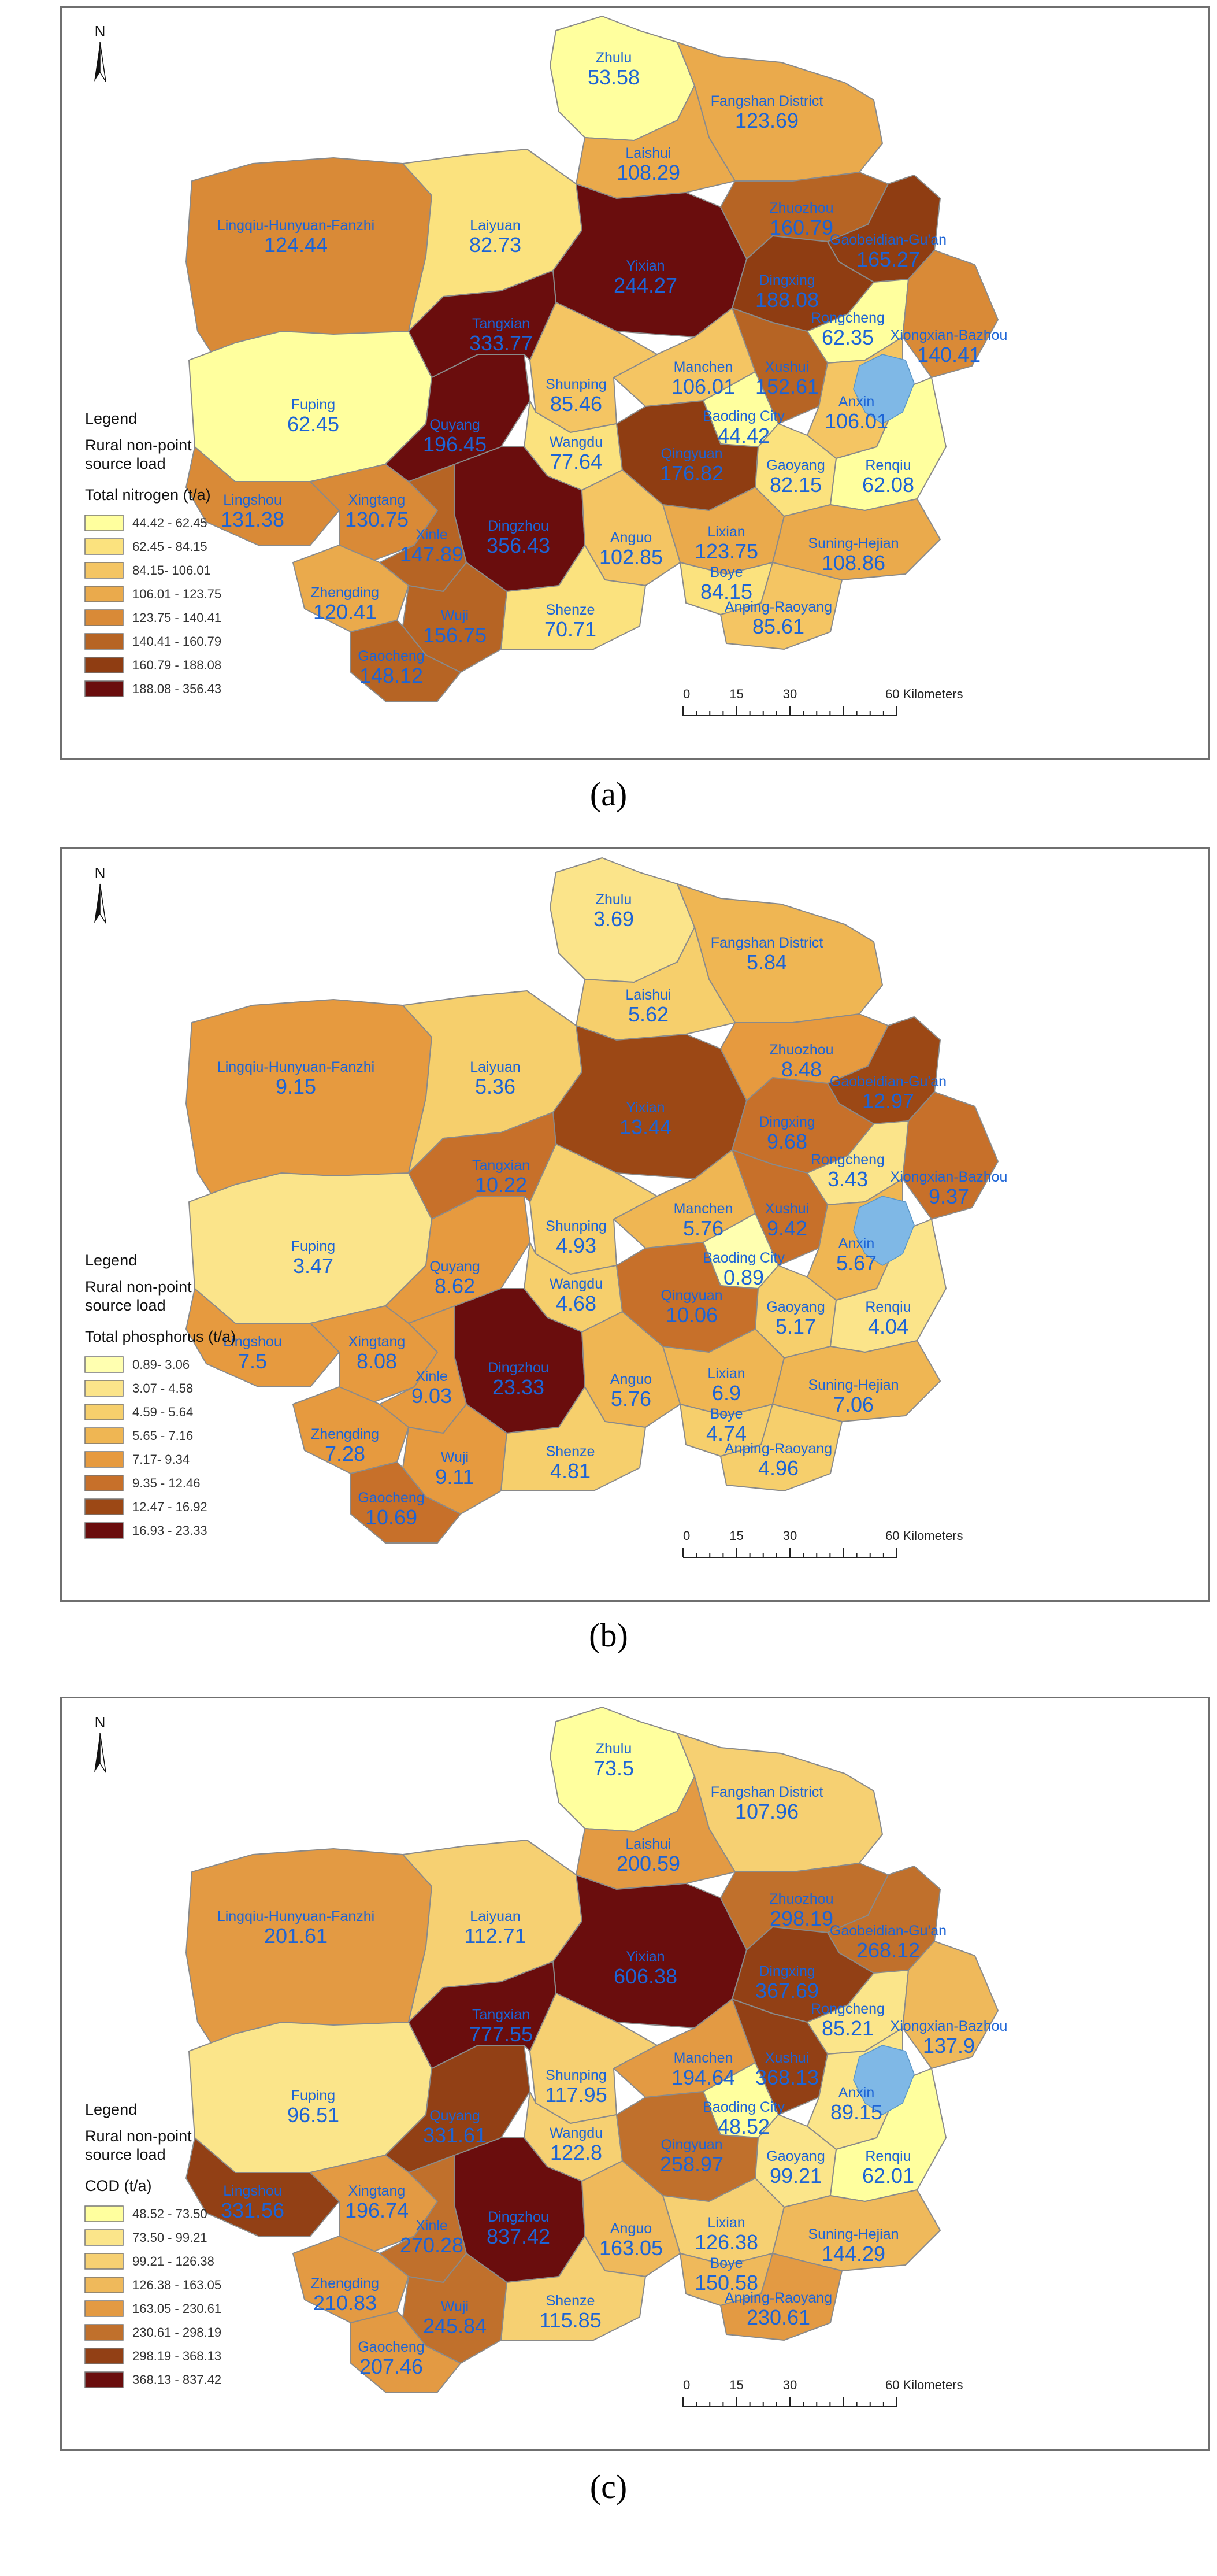 The image size is (1217, 2576). Describe the element at coordinates (495, 1086) in the screenshot. I see `county-value-laiyuan-b: 5.36` at that location.